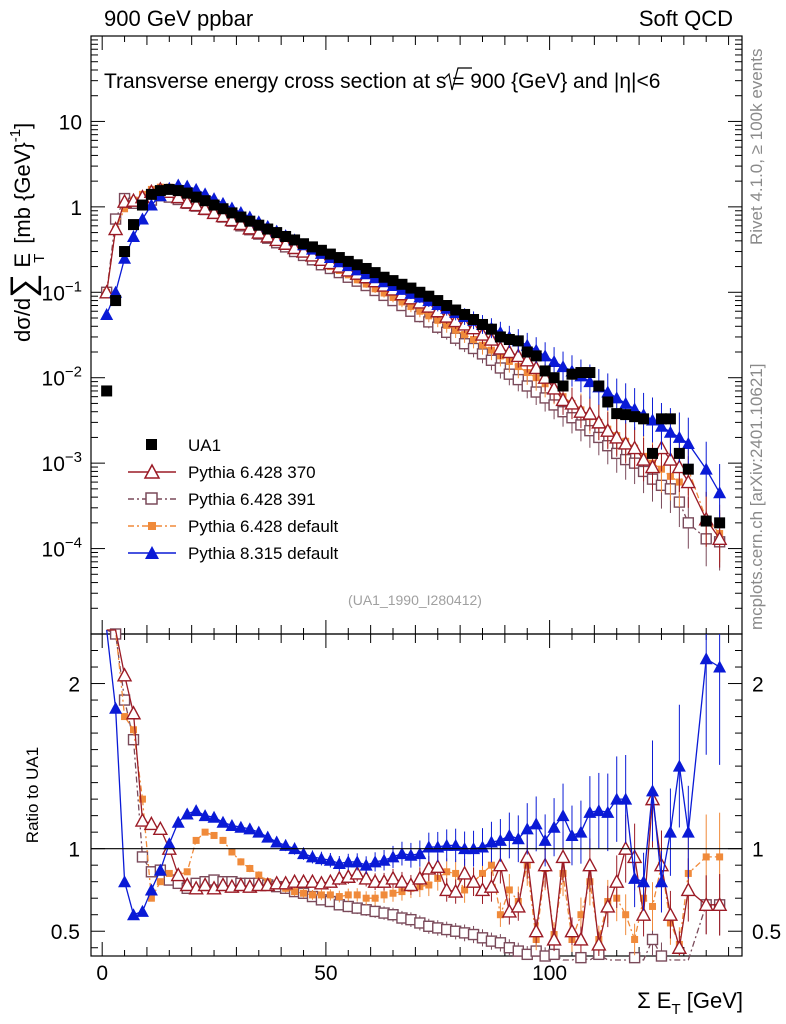 This screenshot has height=1024, width=786. Describe the element at coordinates (441, 81) in the screenshot. I see `main-title-root: s` at that location.